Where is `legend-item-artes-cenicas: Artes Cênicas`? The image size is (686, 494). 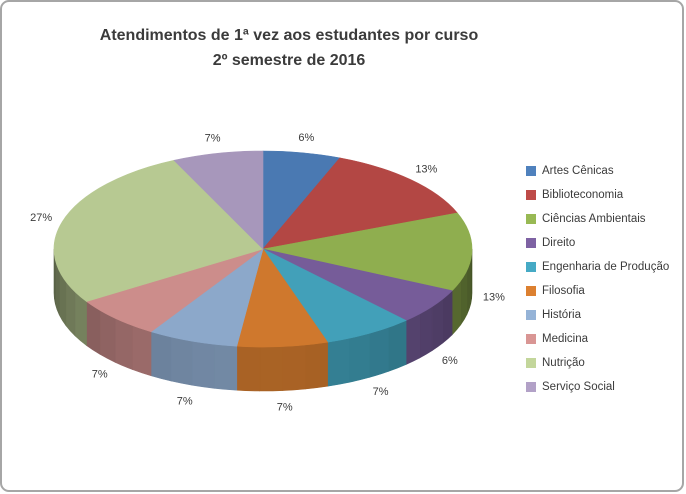 legend-item-artes-cenicas: Artes Cênicas is located at coordinates (597, 171).